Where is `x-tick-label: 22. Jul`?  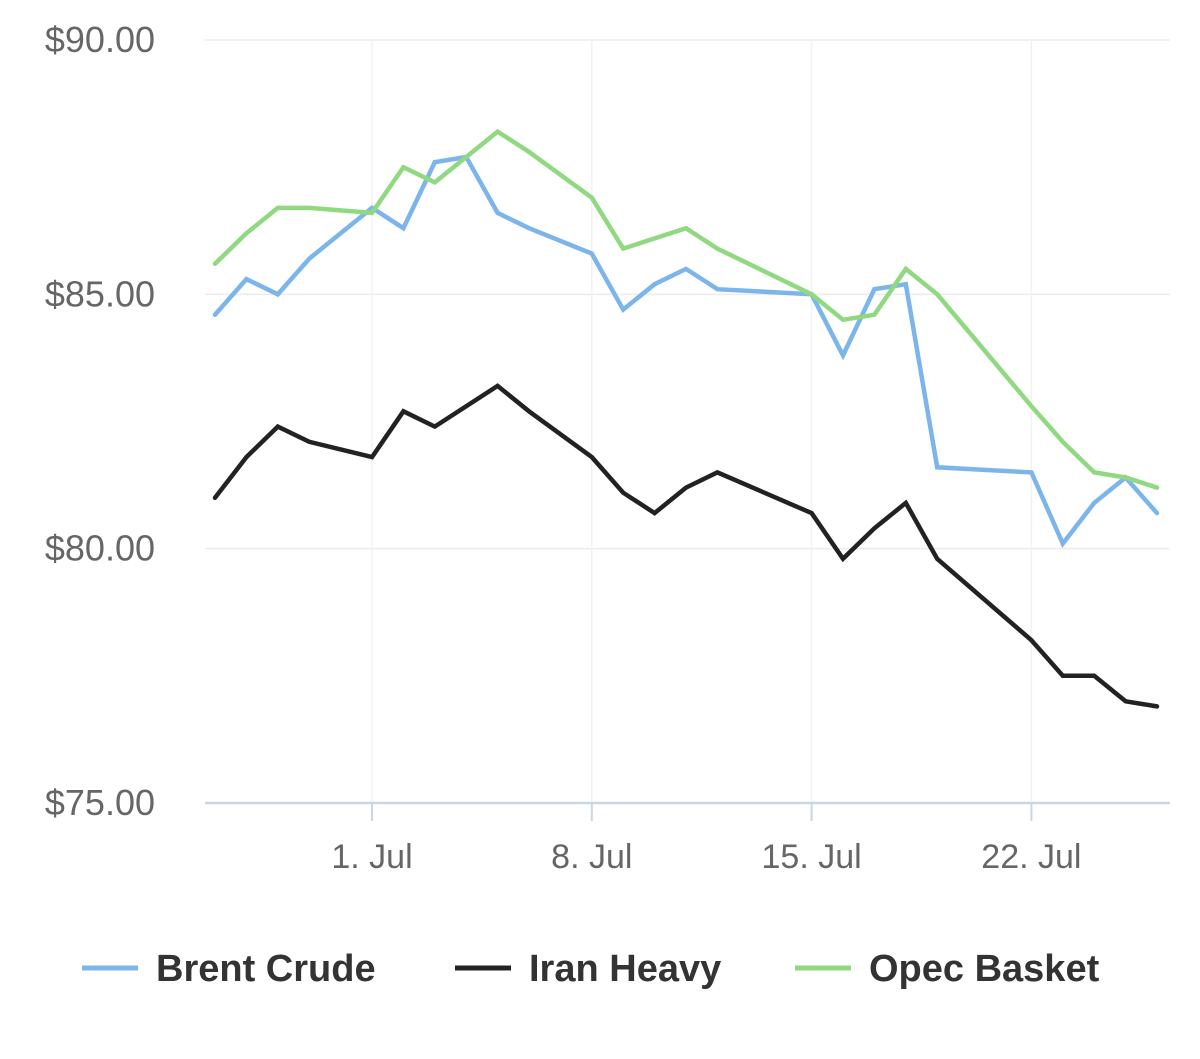 x-tick-label: 22. Jul is located at coordinates (1031, 857).